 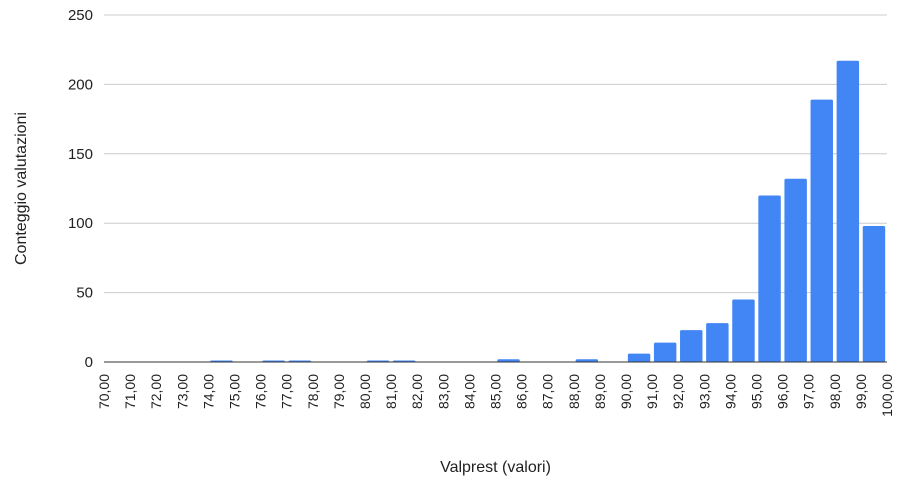 What do you see at coordinates (443, 391) in the screenshot?
I see `x-tick-label: 83,00` at bounding box center [443, 391].